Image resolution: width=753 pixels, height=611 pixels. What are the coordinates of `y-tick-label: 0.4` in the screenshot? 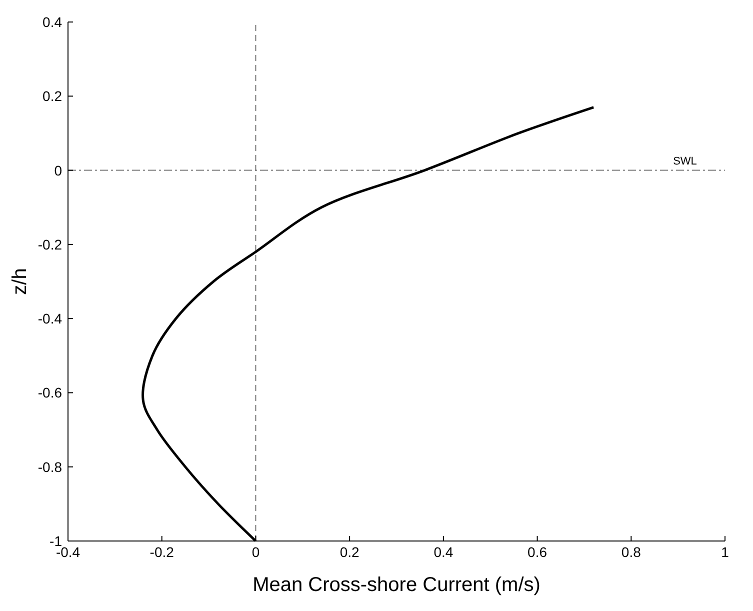 It's located at (52, 22).